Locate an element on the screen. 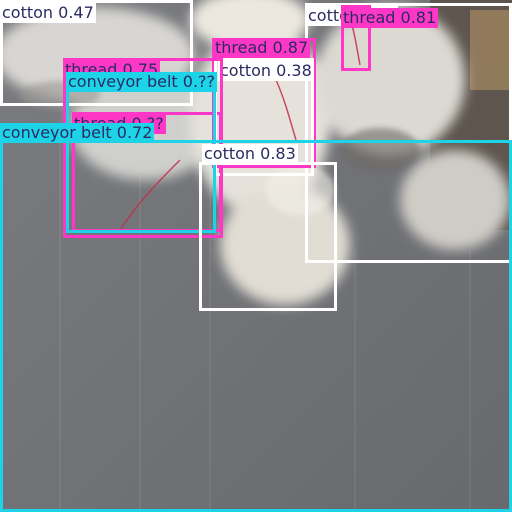 This screenshot has width=512, height=512. conveyor-belt-label: conveyor belt 0.?? is located at coordinates (141, 82).